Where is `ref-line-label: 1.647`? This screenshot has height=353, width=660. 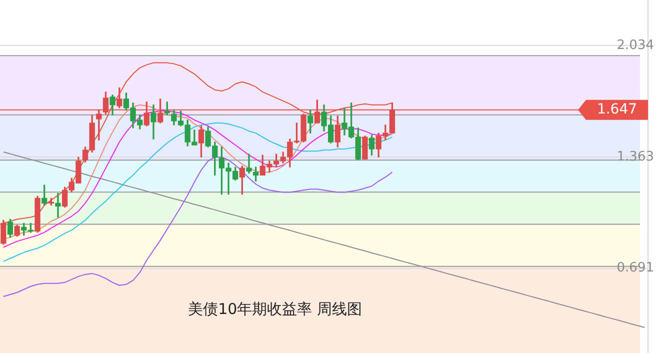 ref-line-label: 1.647 is located at coordinates (617, 110).